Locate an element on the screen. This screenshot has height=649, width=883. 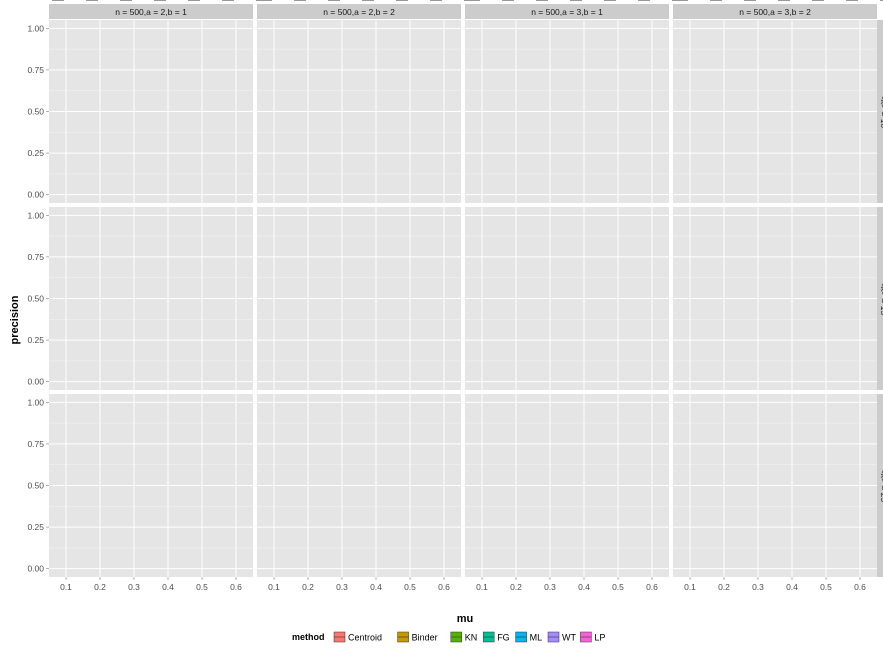
legend-item-lp: LP is located at coordinates (592, 637).